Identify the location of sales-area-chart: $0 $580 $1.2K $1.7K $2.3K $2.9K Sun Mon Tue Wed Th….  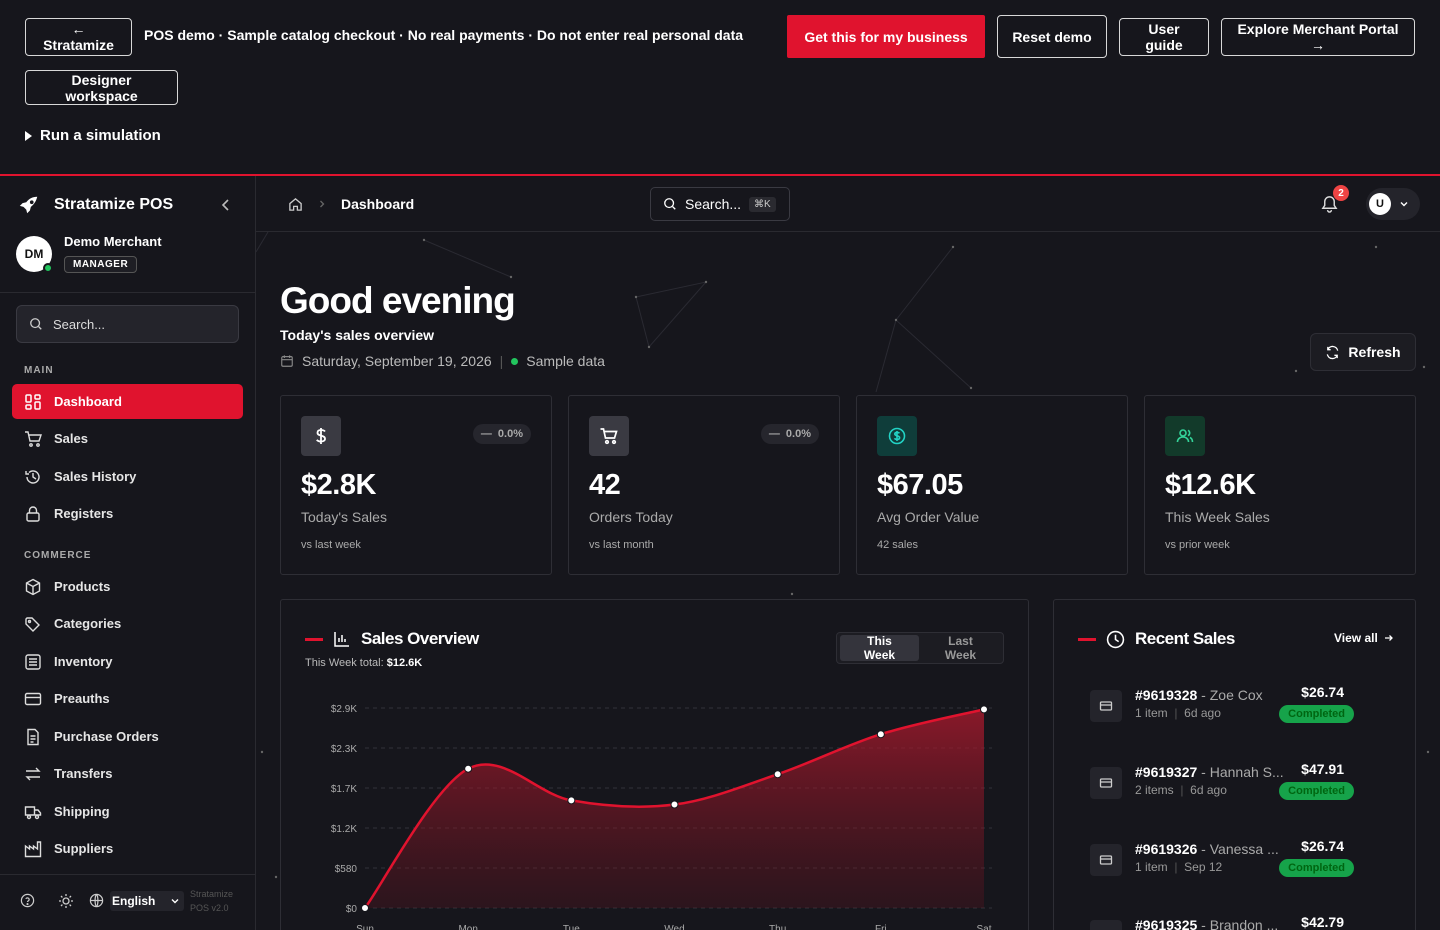
(661, 817).